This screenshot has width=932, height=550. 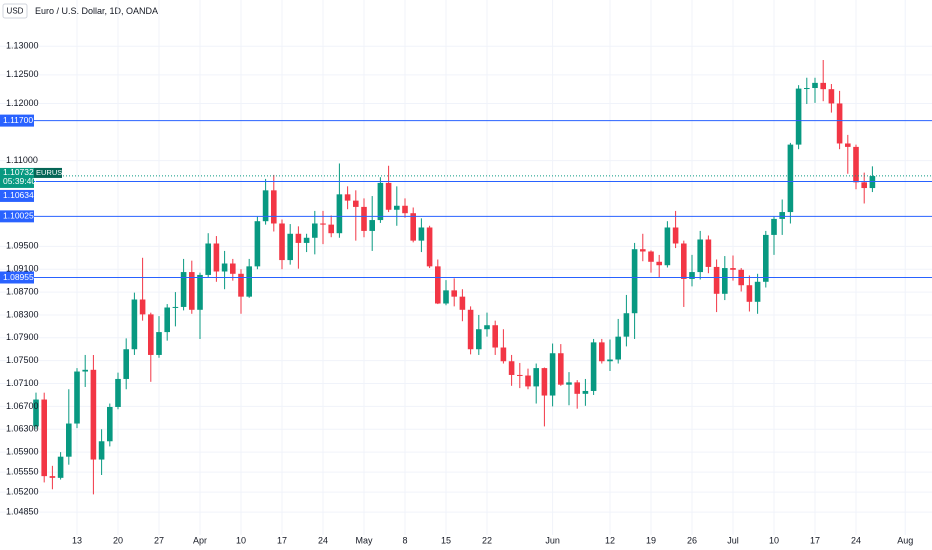 What do you see at coordinates (22, 472) in the screenshot?
I see `y-tick-label: 1.05550` at bounding box center [22, 472].